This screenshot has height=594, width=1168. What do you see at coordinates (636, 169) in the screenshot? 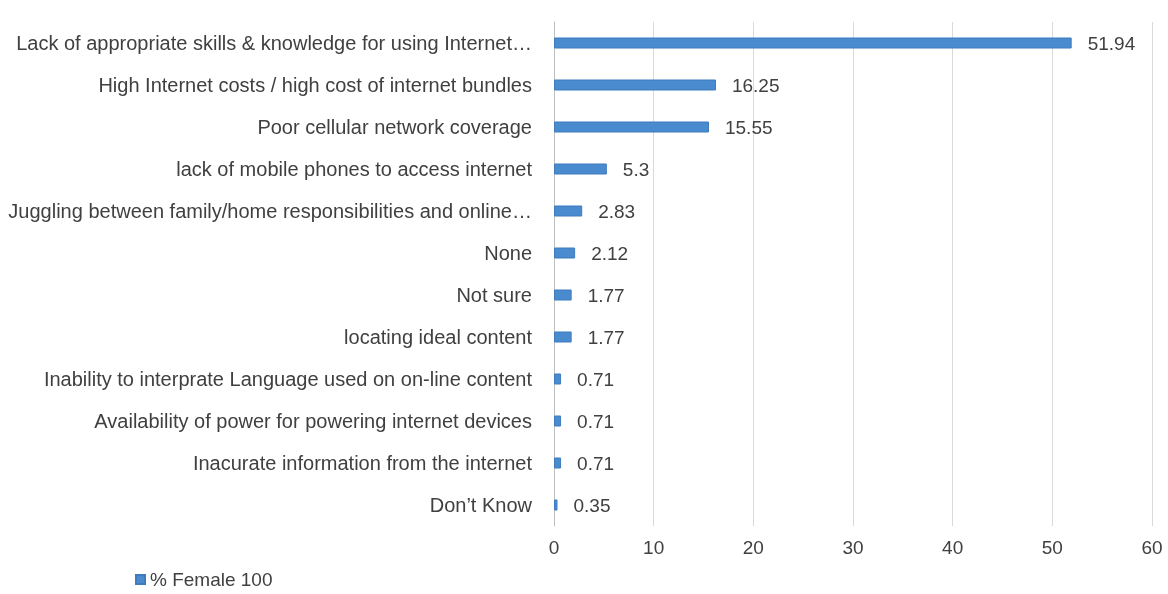
I see `data-label: 5.3` at bounding box center [636, 169].